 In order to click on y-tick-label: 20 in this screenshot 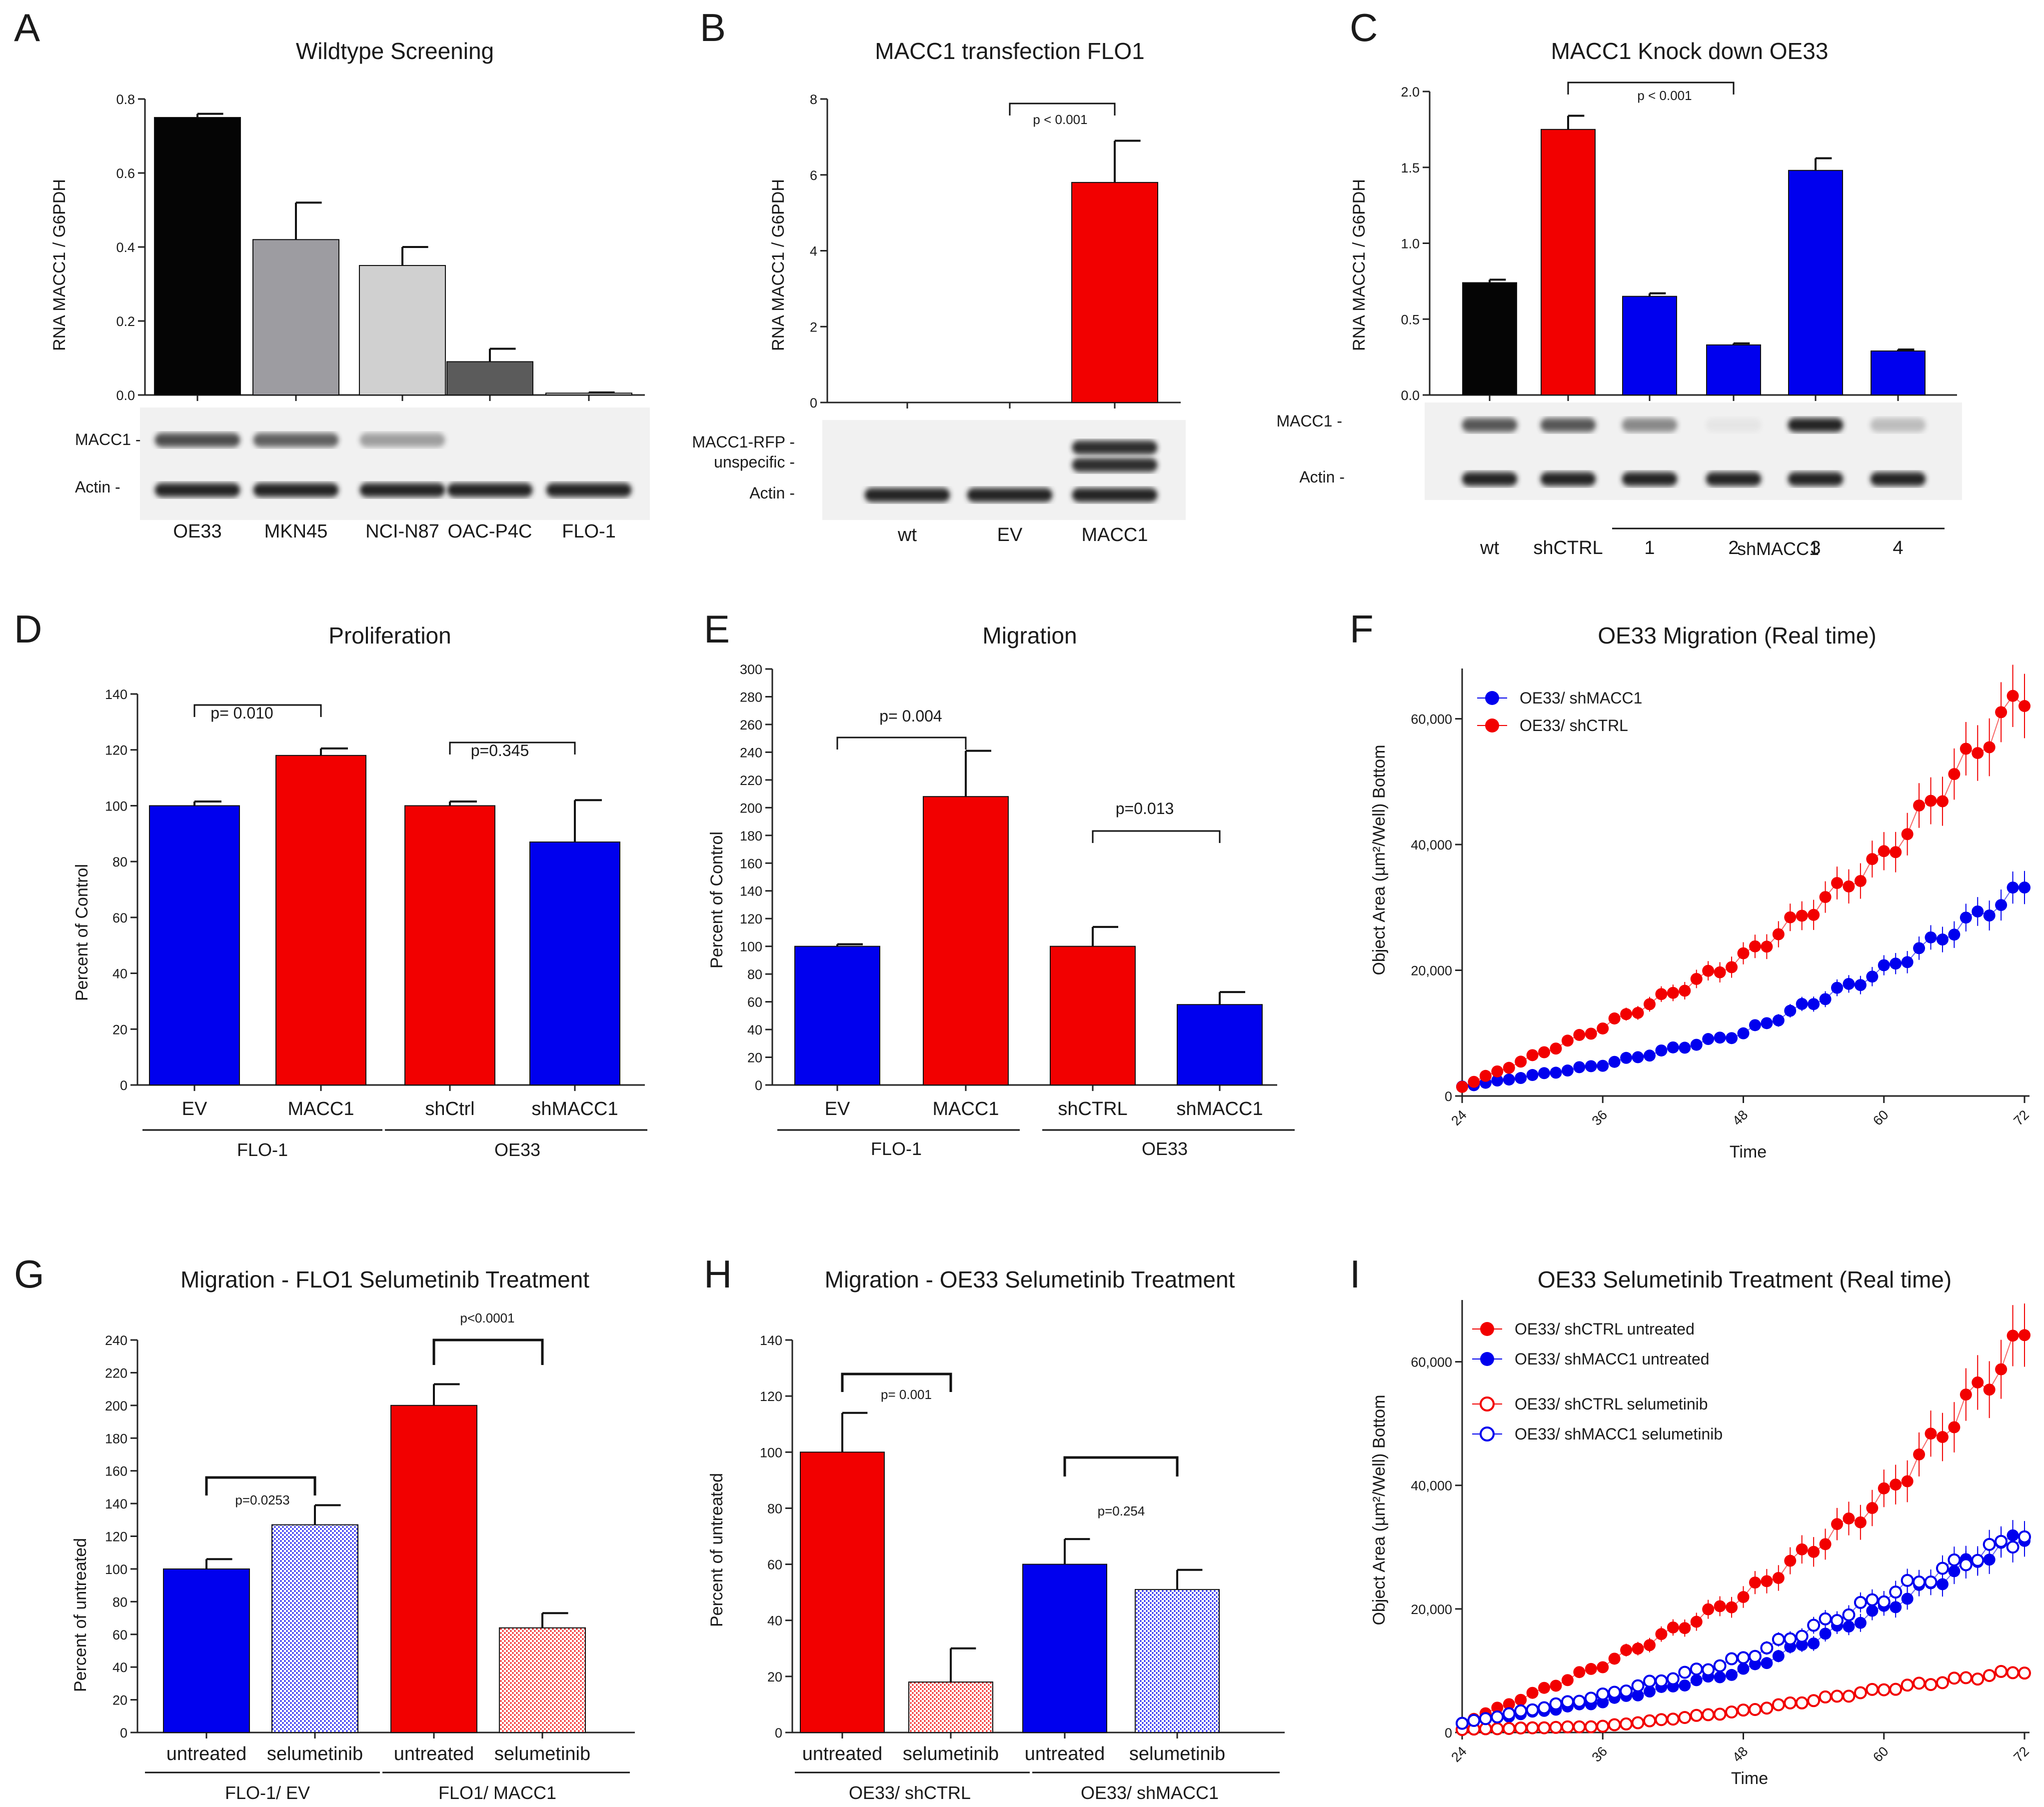, I will do `click(754, 1058)`.